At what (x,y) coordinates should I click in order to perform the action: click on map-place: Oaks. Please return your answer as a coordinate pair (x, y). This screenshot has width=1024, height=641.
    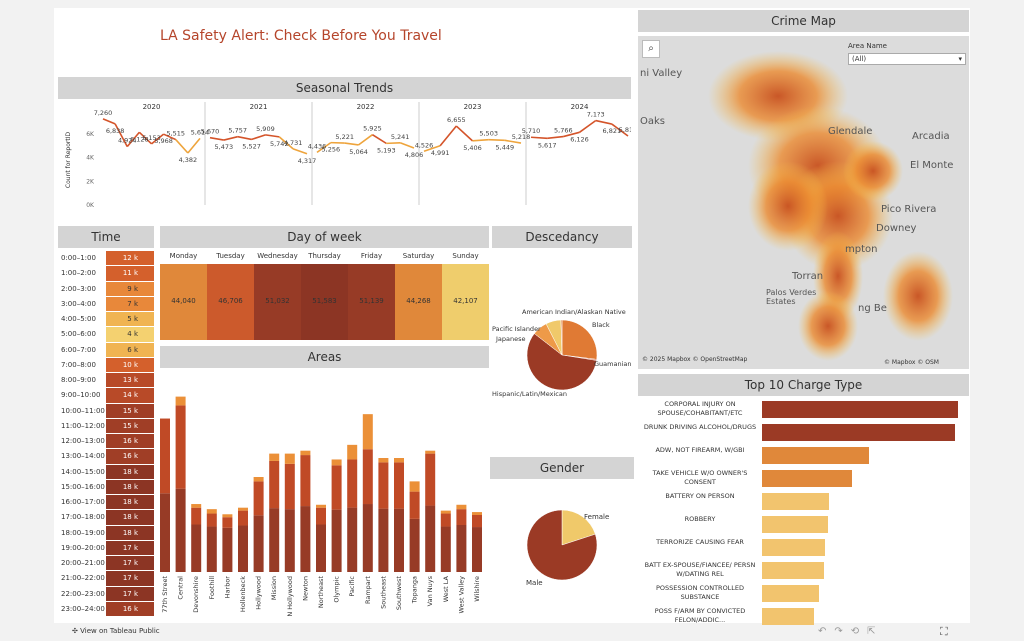
    Looking at the image, I should click on (652, 121).